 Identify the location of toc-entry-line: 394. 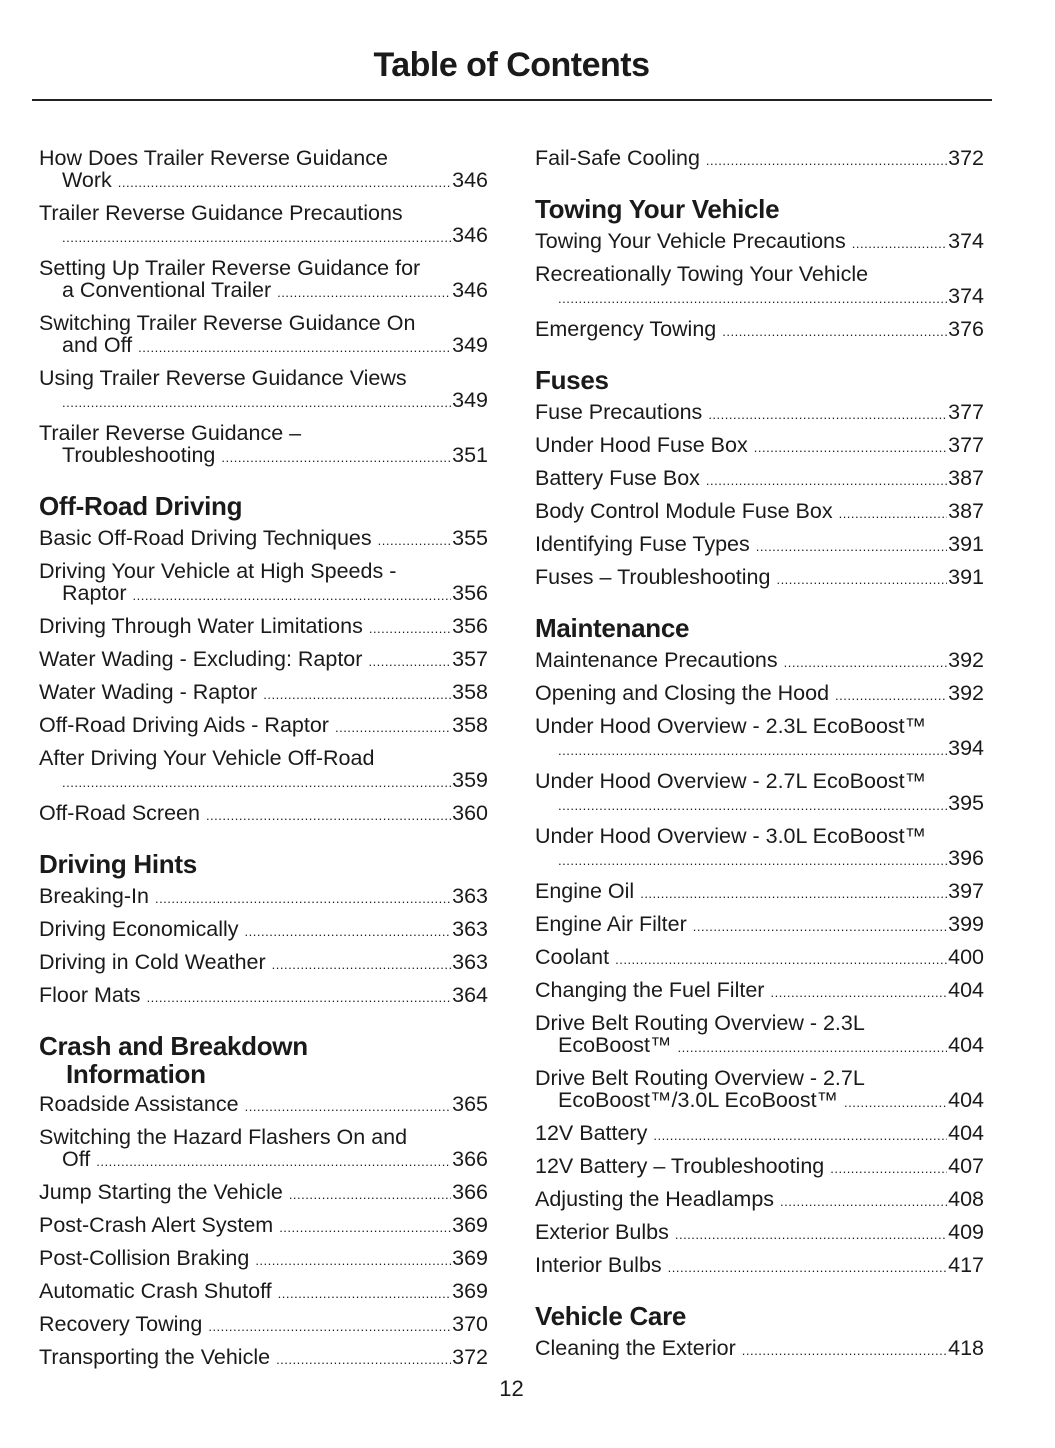
(759, 749).